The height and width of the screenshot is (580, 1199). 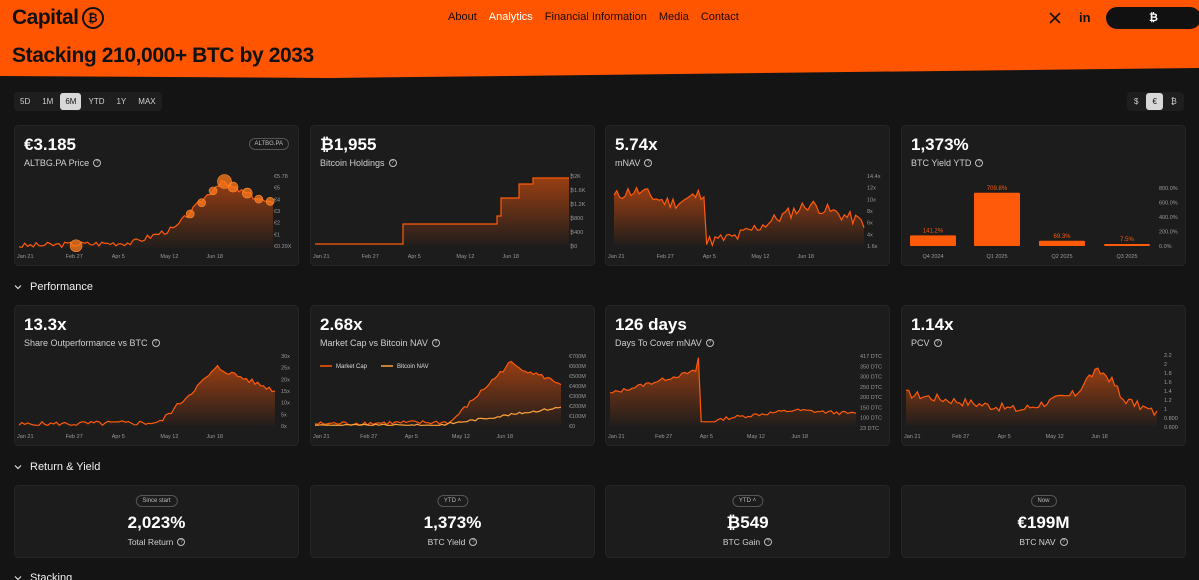 What do you see at coordinates (870, 235) in the screenshot?
I see `y-tick-label: 4x` at bounding box center [870, 235].